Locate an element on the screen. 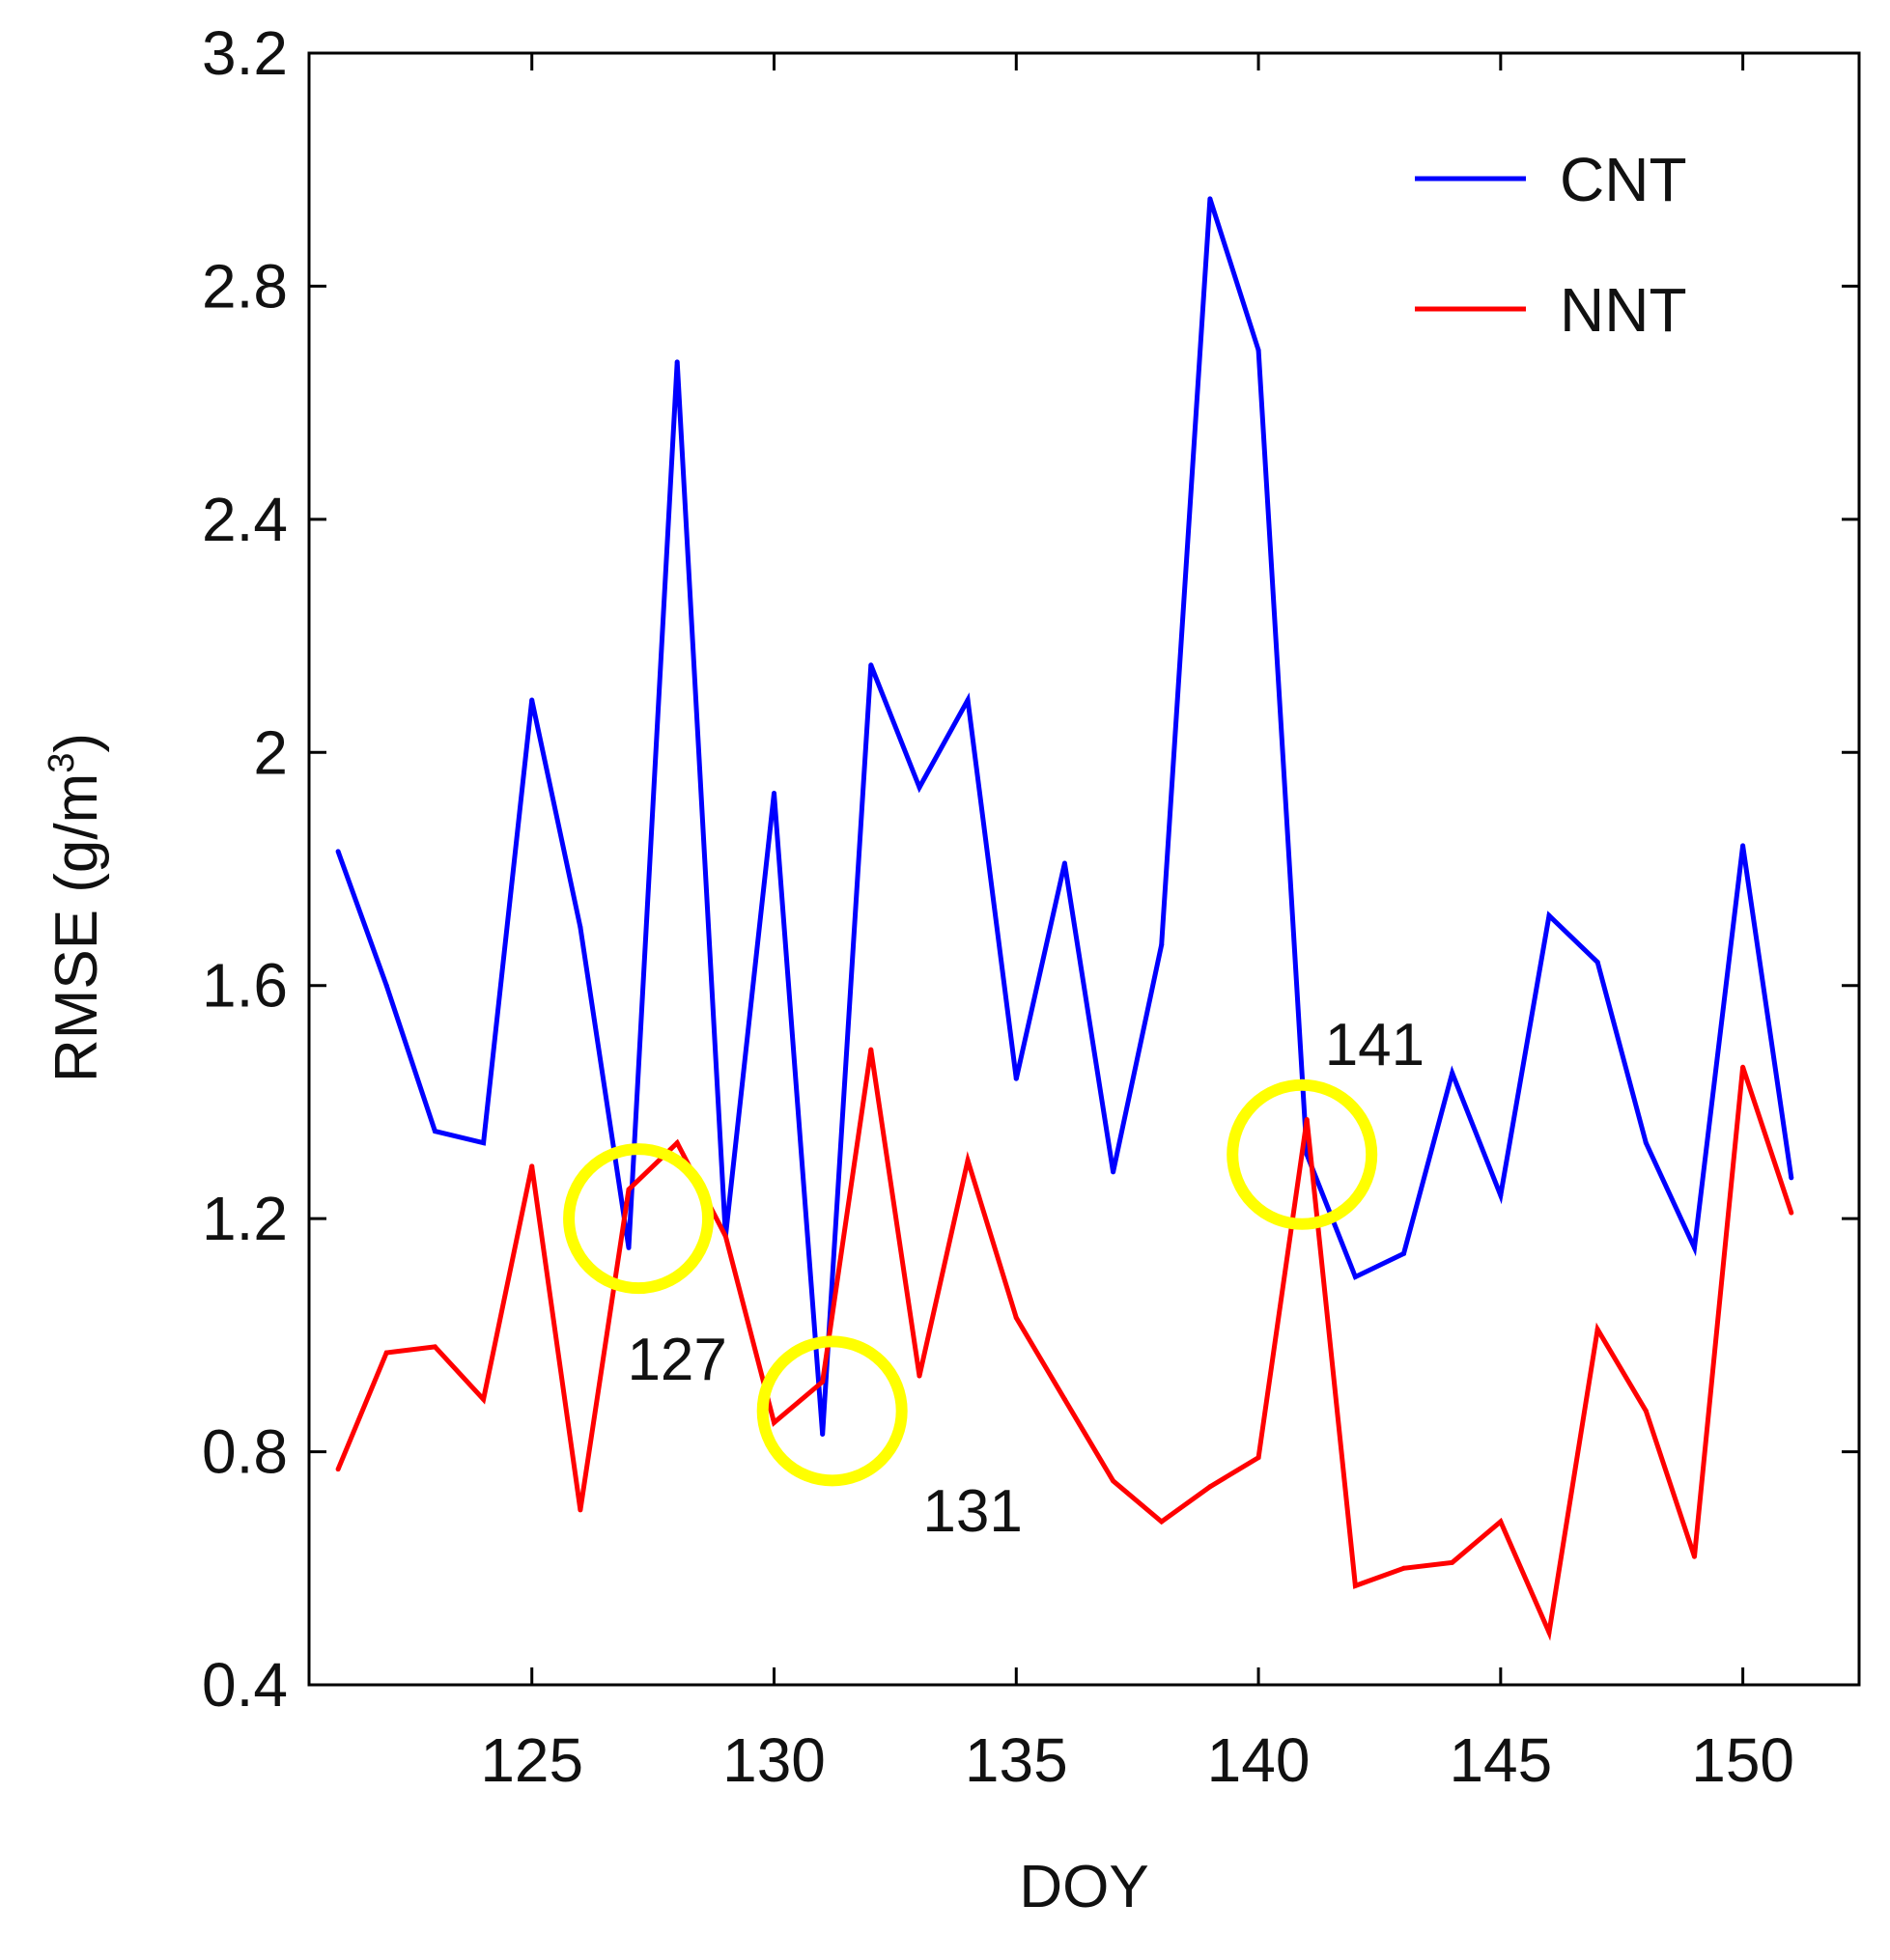 The image size is (1890, 1960). y-tick-label: 2.8 is located at coordinates (245, 286).